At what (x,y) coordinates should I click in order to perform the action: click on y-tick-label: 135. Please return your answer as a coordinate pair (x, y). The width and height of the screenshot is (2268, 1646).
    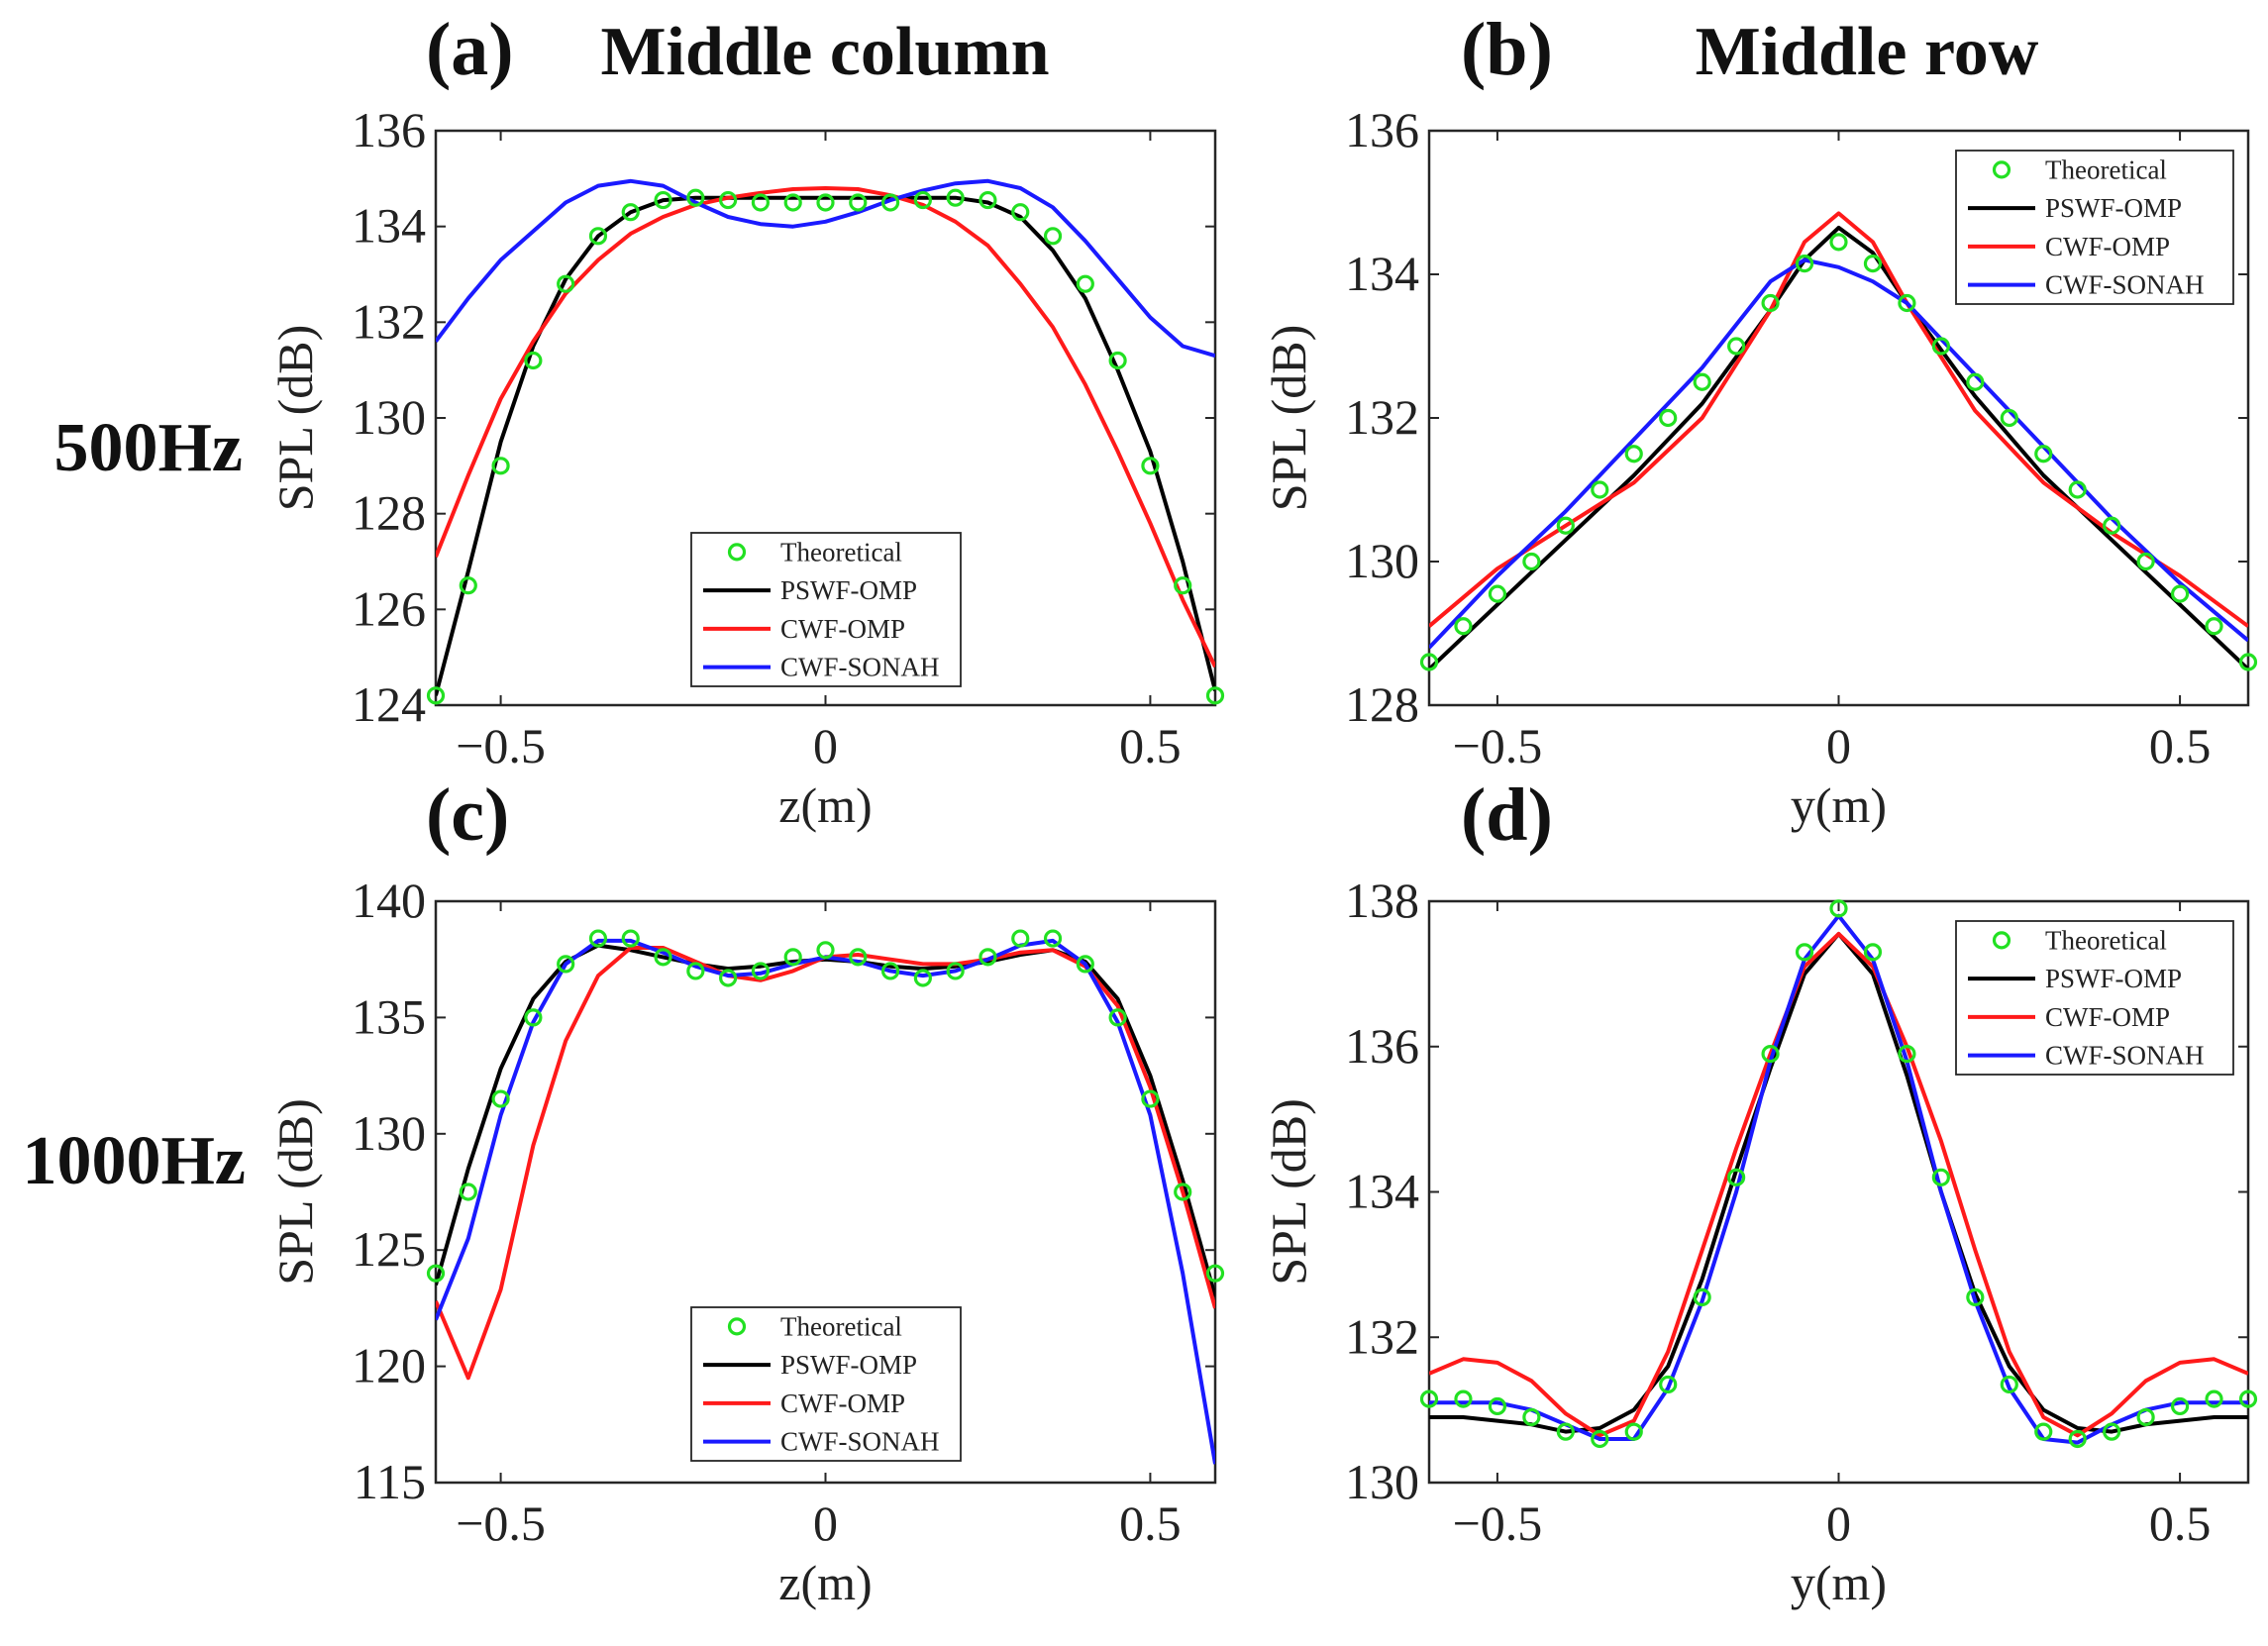
    Looking at the image, I should click on (389, 1016).